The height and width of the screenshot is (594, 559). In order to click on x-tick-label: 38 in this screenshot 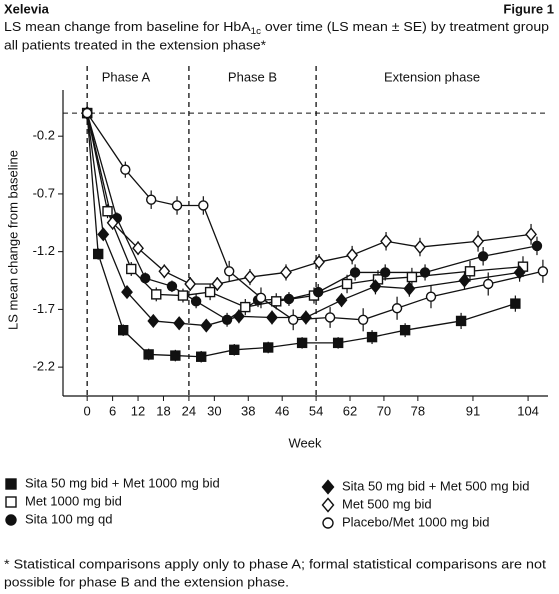, I will do `click(248, 410)`.